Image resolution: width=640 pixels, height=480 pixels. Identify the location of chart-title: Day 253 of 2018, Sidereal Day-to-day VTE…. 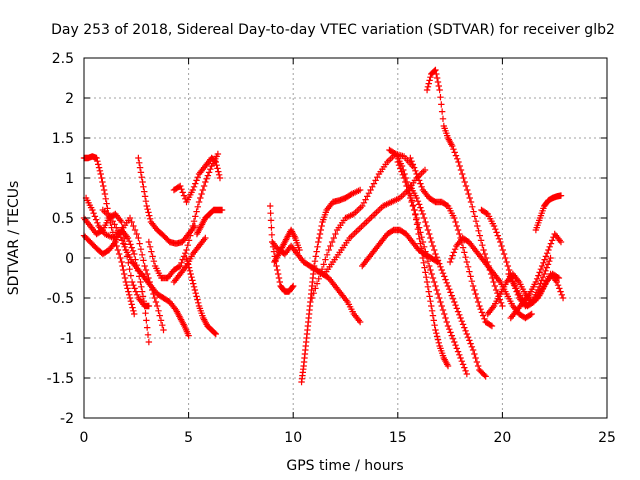
(333, 30).